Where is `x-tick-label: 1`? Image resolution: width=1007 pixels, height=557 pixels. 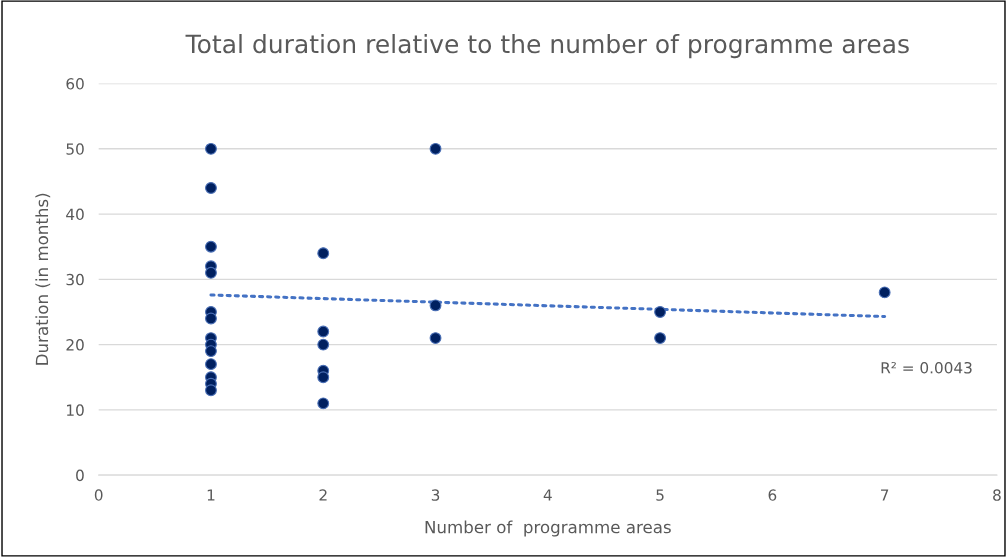 x-tick-label: 1 is located at coordinates (211, 495).